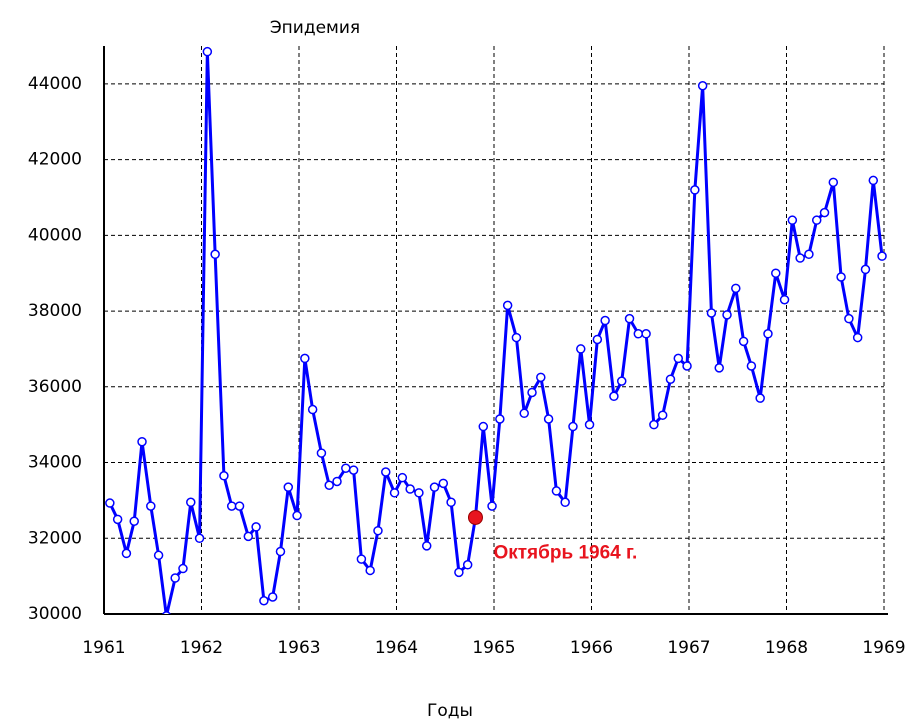 The height and width of the screenshot is (724, 913). What do you see at coordinates (298, 648) in the screenshot?
I see `x-tick-label: 1963` at bounding box center [298, 648].